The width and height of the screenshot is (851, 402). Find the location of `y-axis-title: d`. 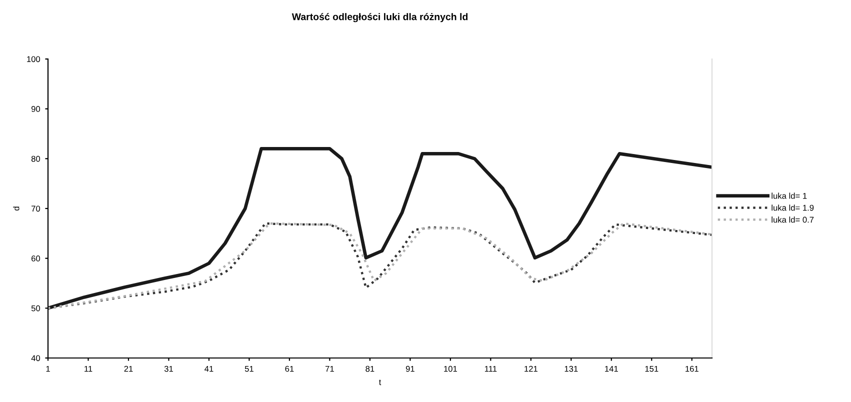

y-axis-title: d is located at coordinates (16, 208).